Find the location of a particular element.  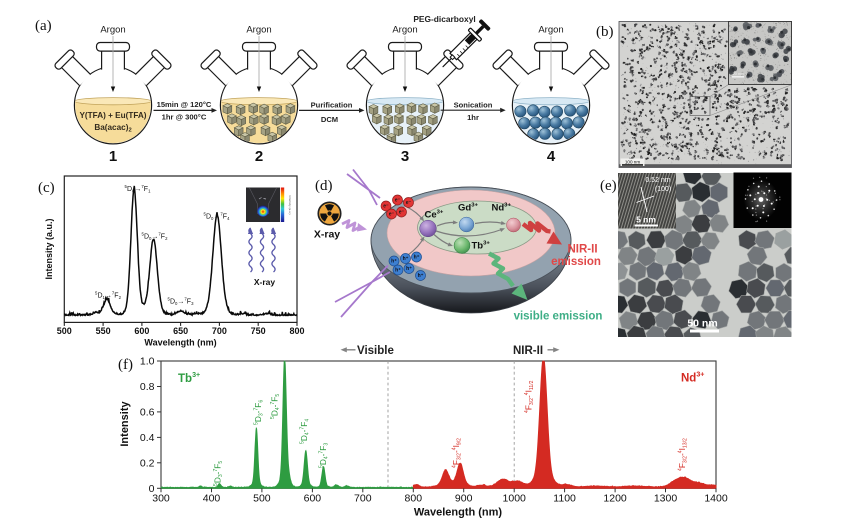

svg-text: 100 nm is located at coordinates (632, 162).